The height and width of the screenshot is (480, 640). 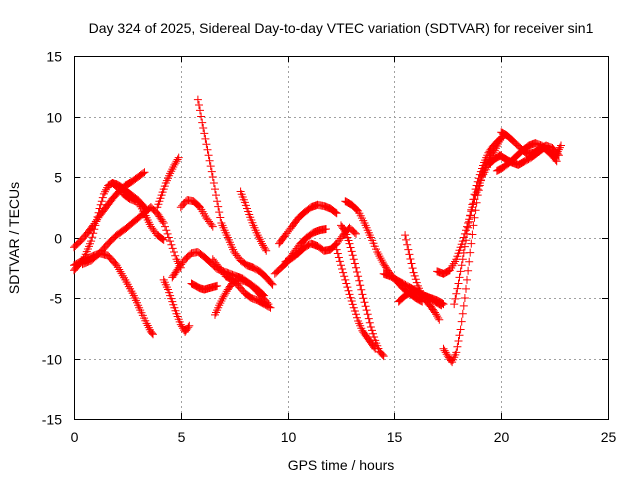 What do you see at coordinates (182, 437) in the screenshot?
I see `x-tick-label: 5` at bounding box center [182, 437].